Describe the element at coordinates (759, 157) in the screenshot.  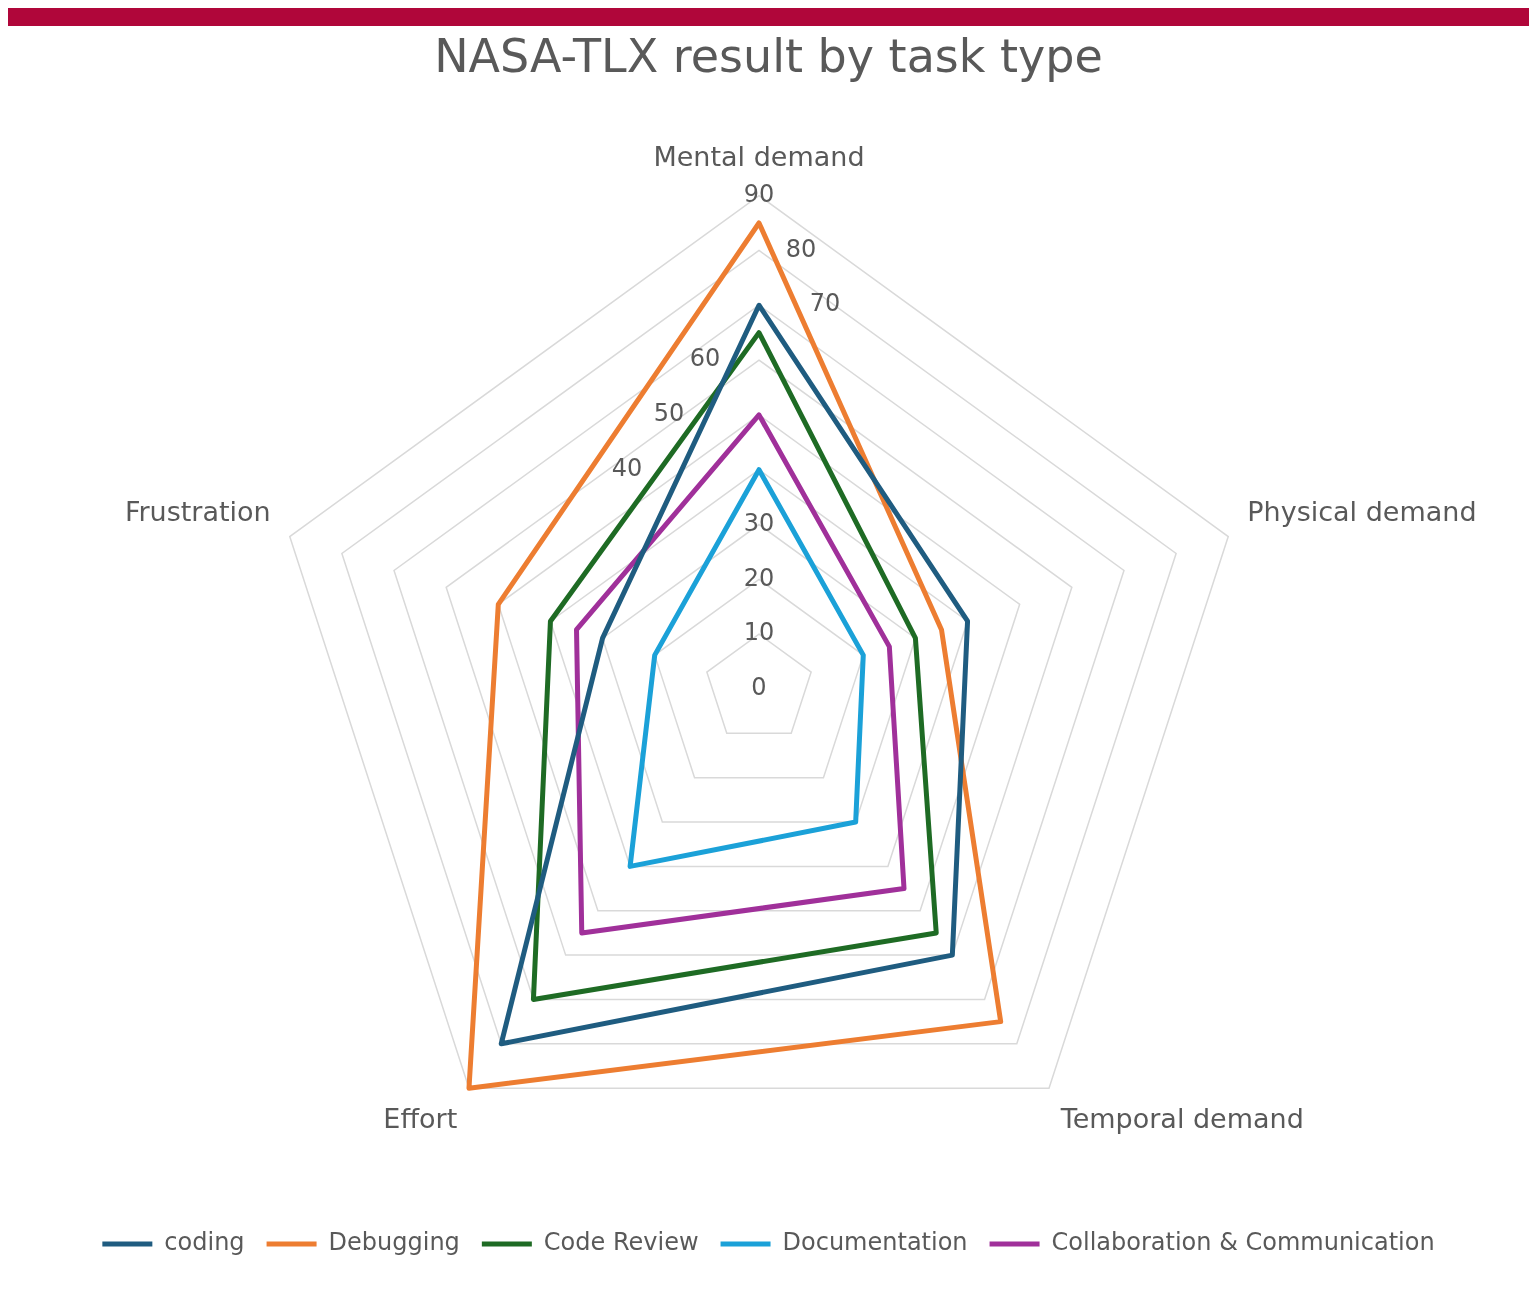
I see `spoke-label: Mental demand` at that location.